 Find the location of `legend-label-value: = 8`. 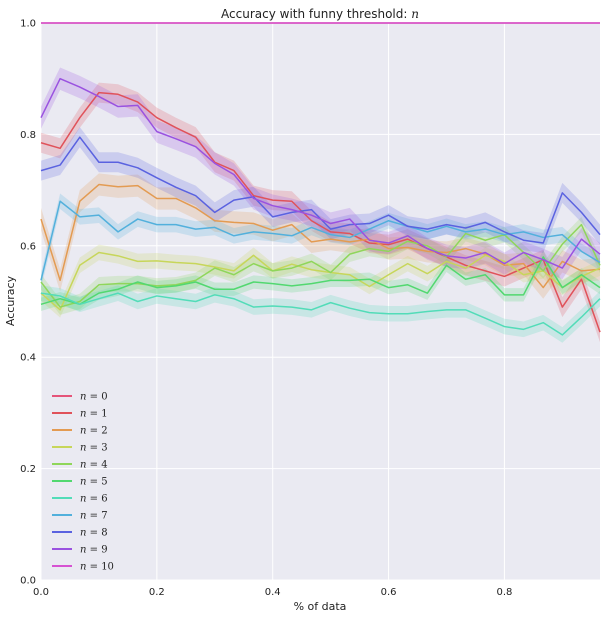

legend-label-value: = 8 is located at coordinates (96, 533).